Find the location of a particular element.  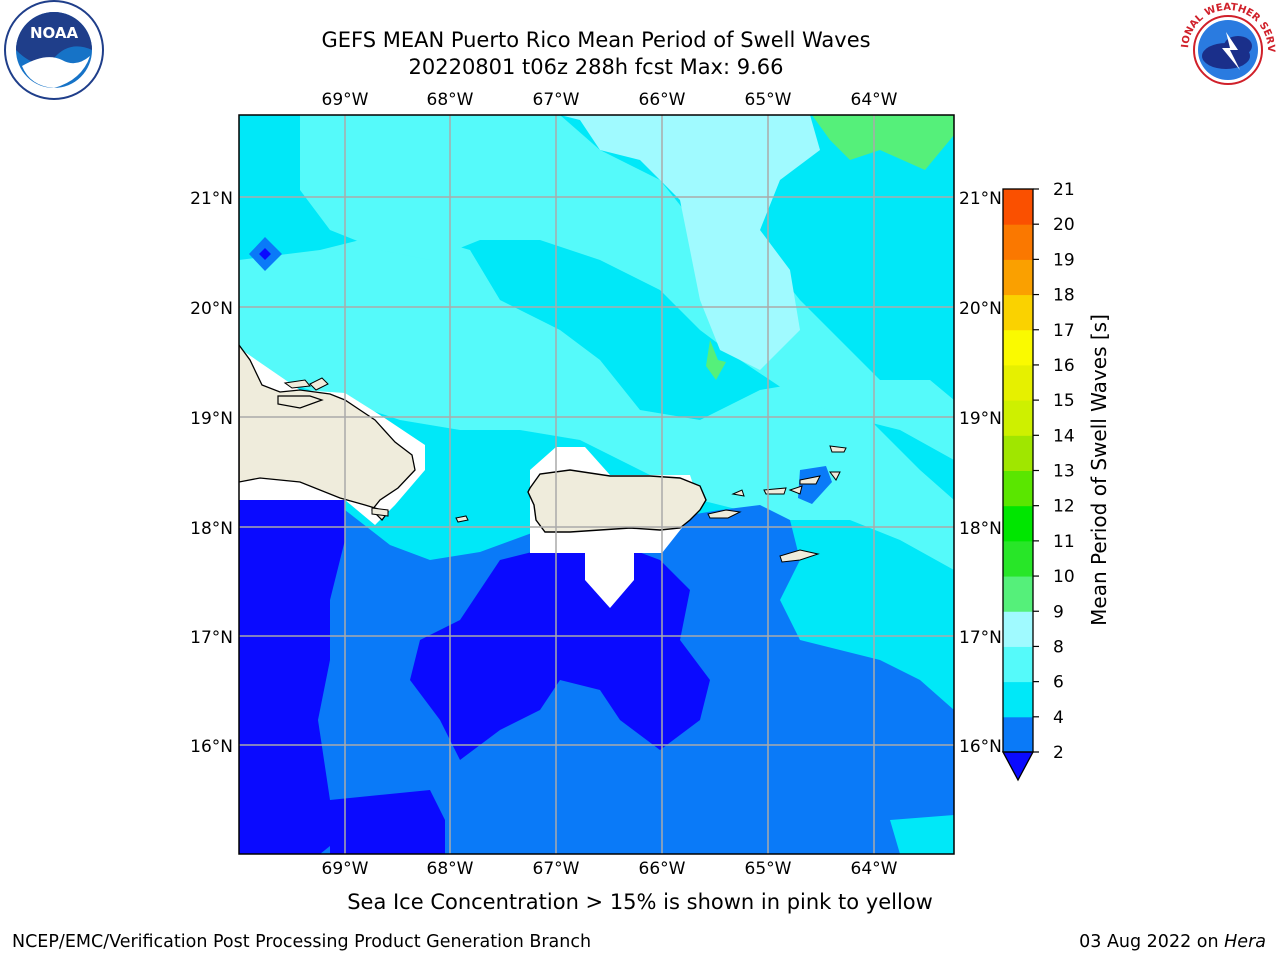

colorbar-tick-label: 10 is located at coordinates (1064, 577).